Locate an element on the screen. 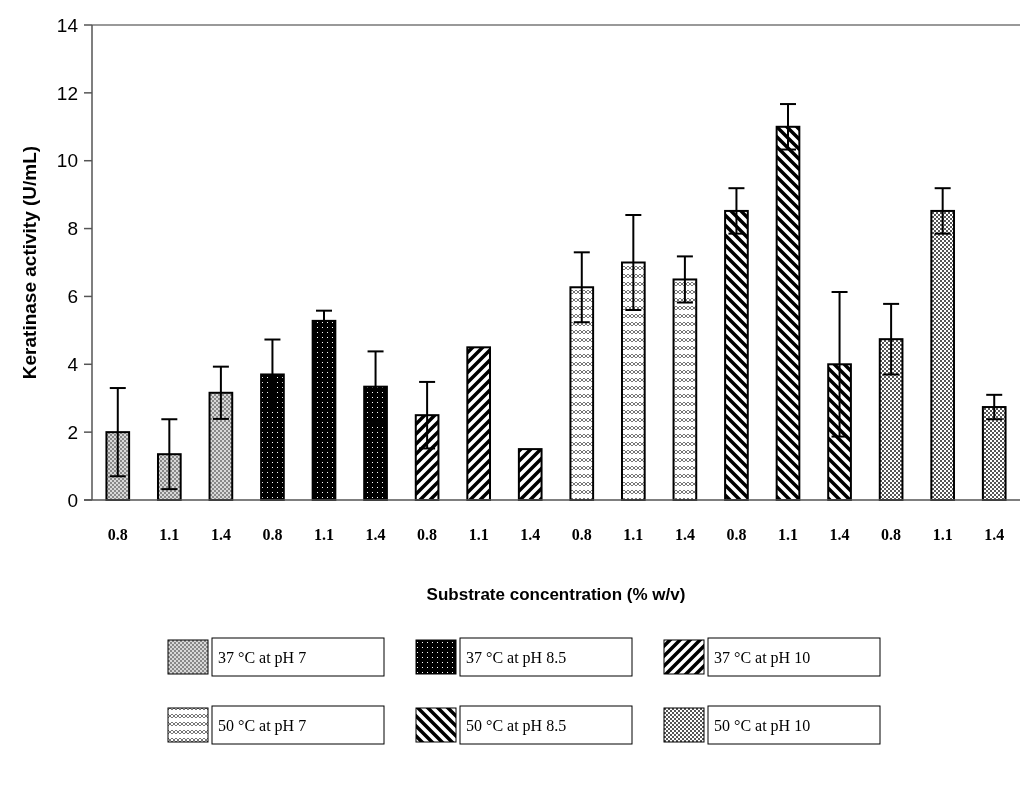 This screenshot has height=787, width=1026. legend-label: 50 °C at pH 8.5 is located at coordinates (516, 725).